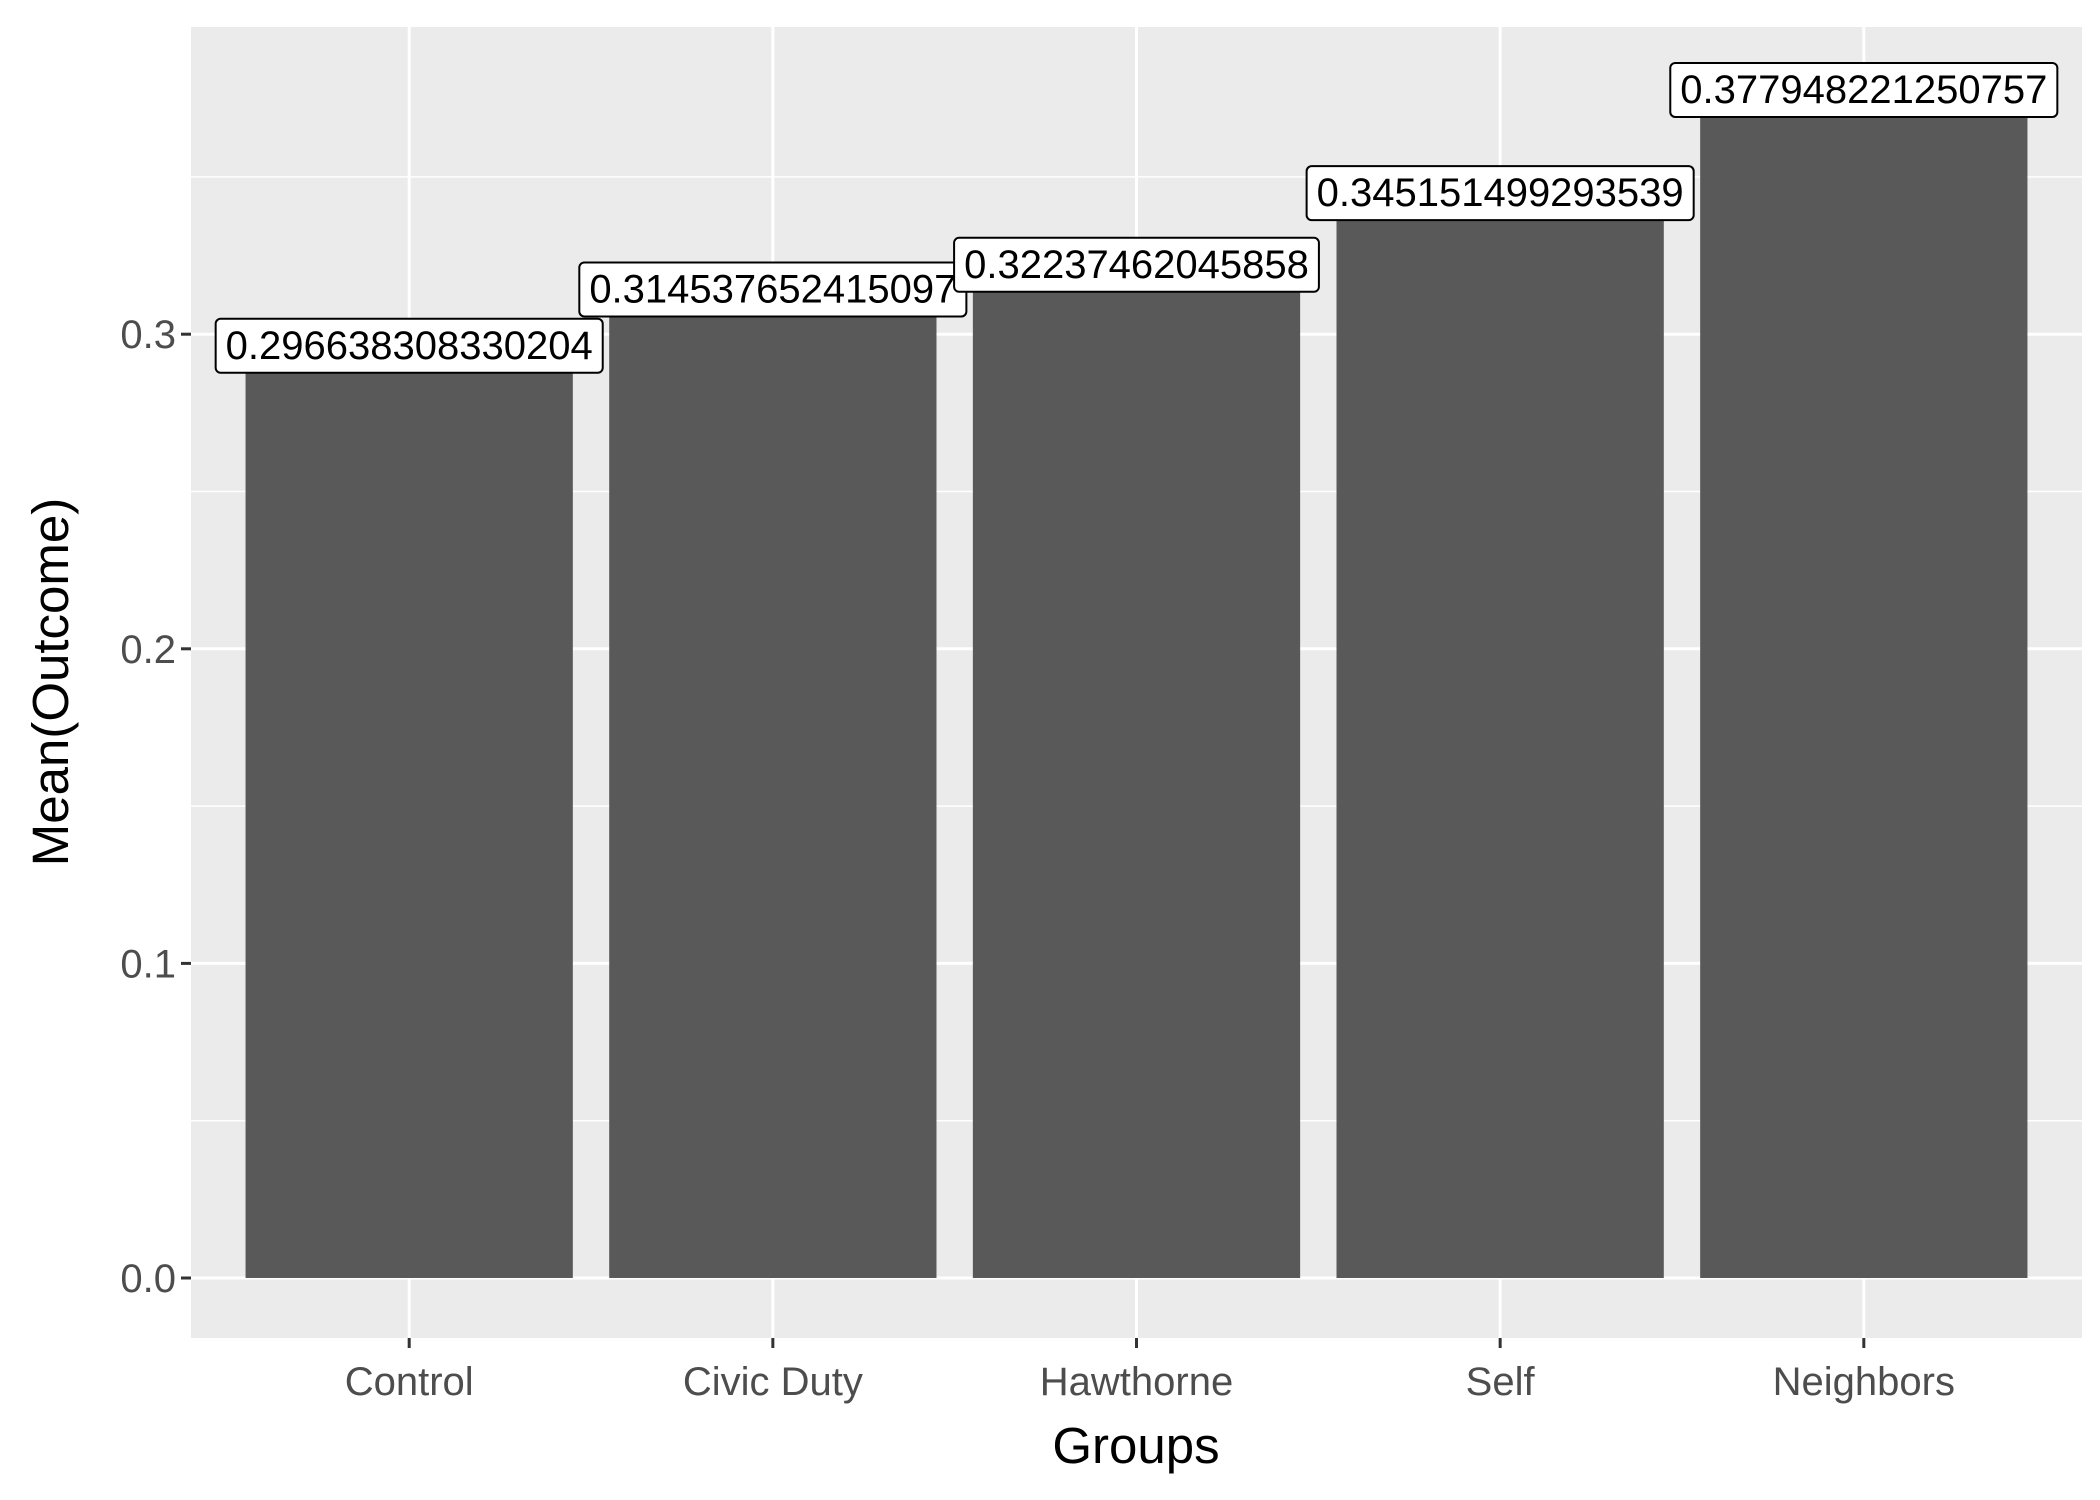  I want to click on x-axis-title: Groups, so click(1135, 1445).